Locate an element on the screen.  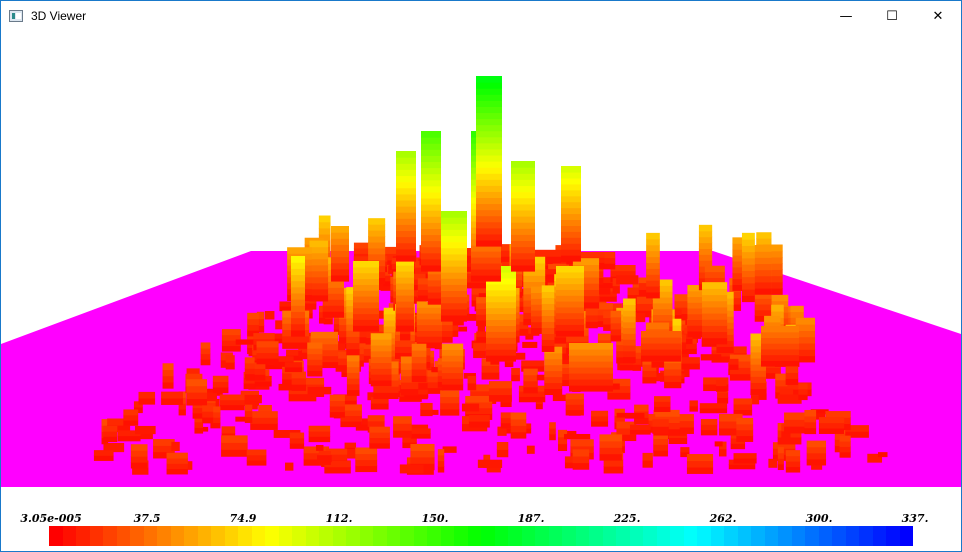
colorbar is located at coordinates (481, 536).